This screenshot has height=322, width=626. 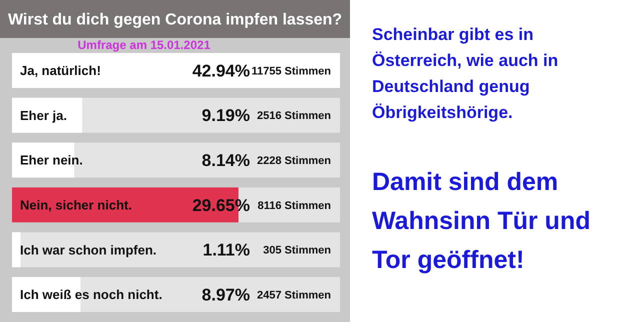 What do you see at coordinates (226, 160) in the screenshot?
I see `data-label: 8.14%` at bounding box center [226, 160].